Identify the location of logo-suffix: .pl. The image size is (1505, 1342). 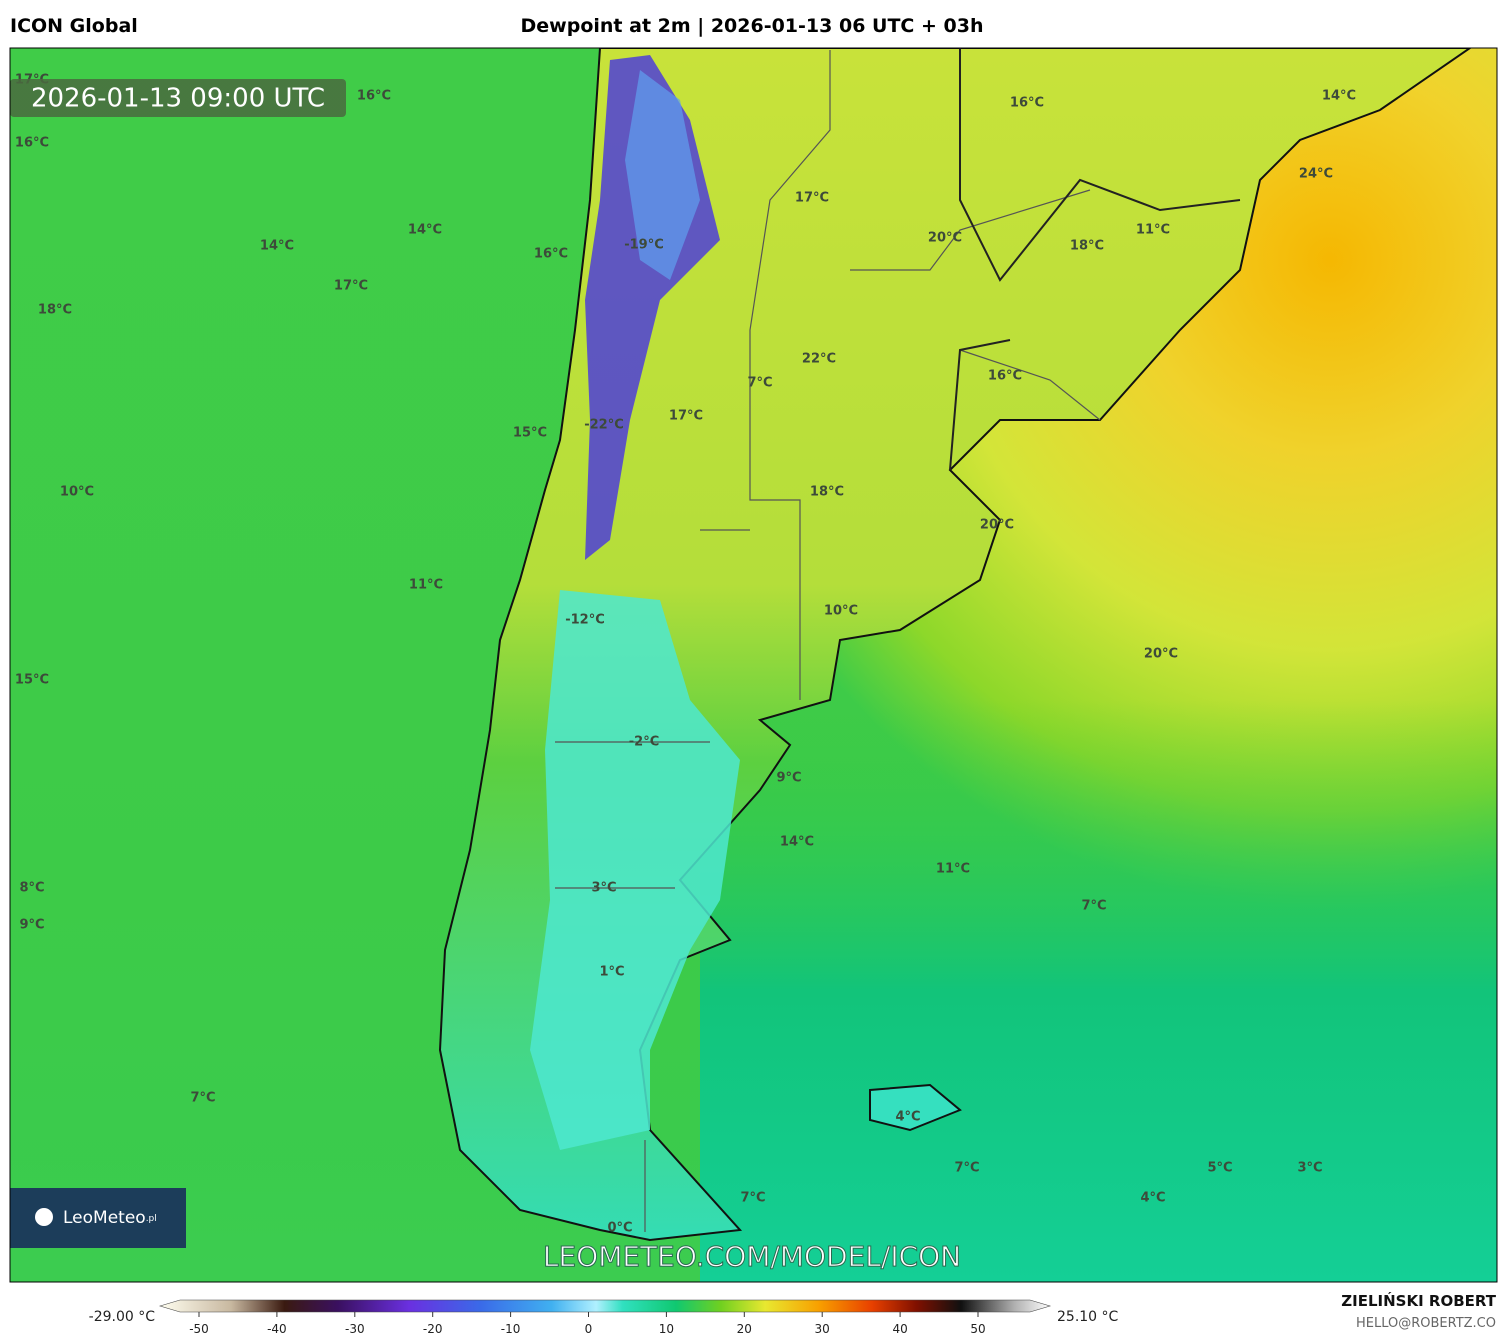
(151, 1219).